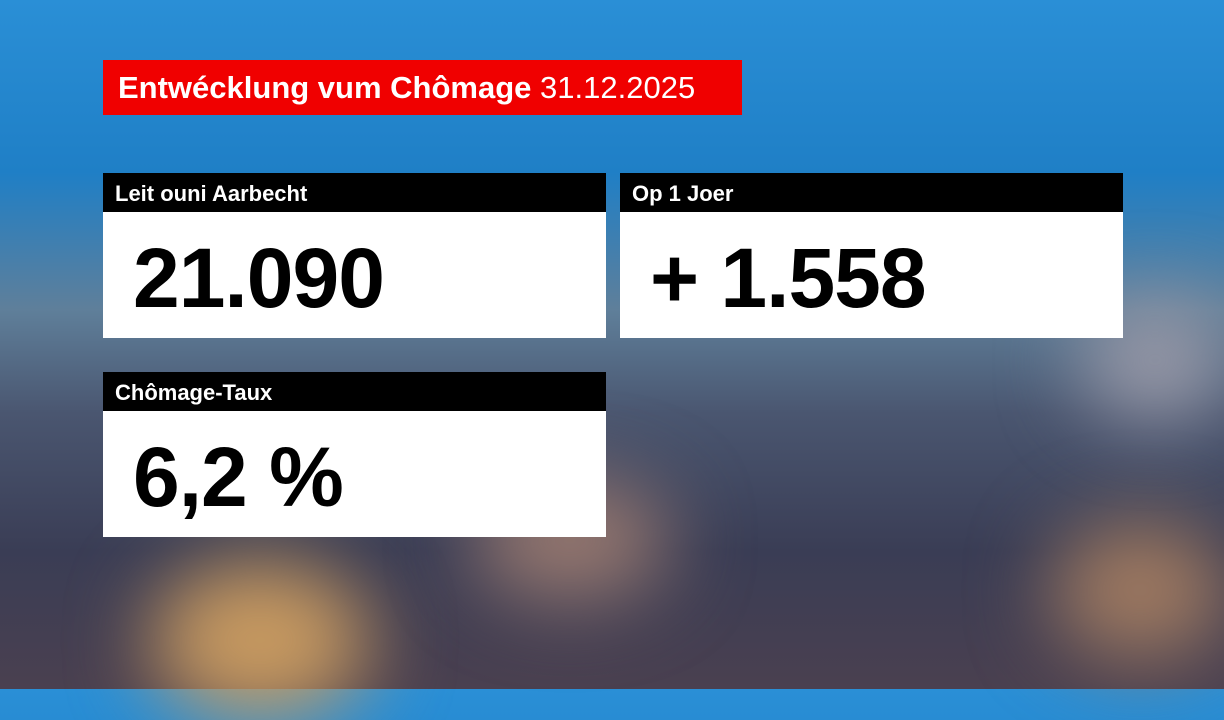 Image resolution: width=1224 pixels, height=720 pixels. I want to click on title-date: 31.12.2025, so click(618, 87).